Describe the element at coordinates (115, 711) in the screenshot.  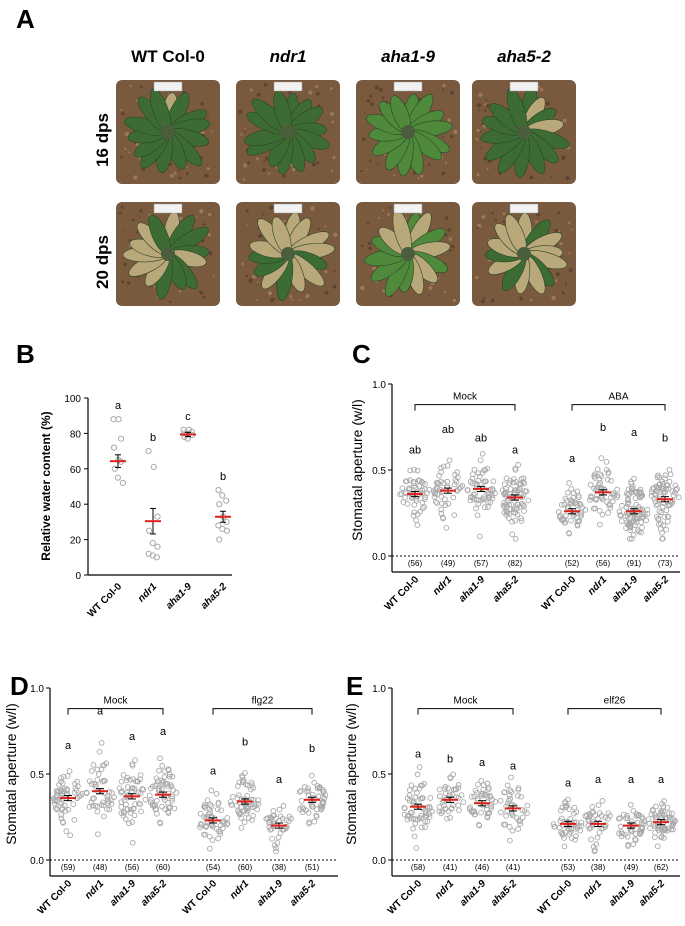
I see `group-bracket` at that location.